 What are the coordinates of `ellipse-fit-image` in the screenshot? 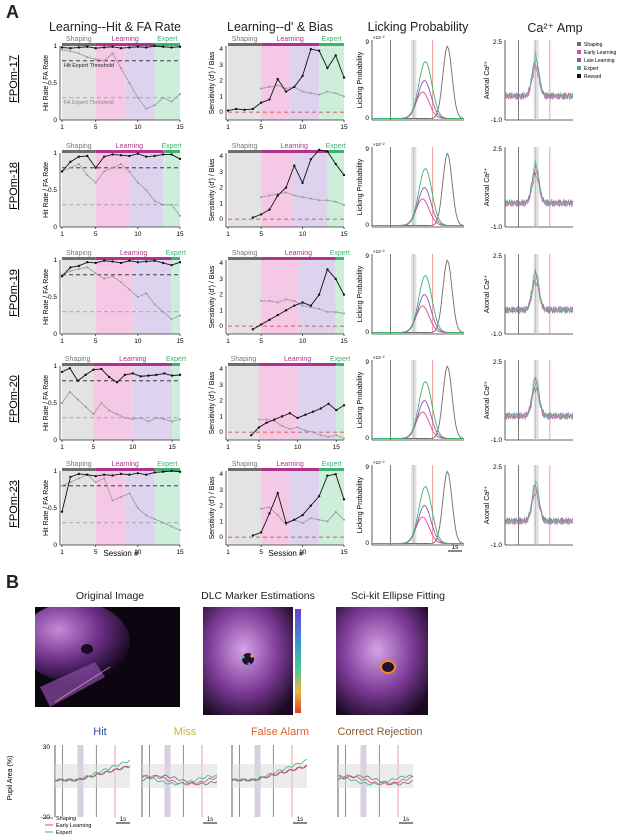 It's located at (382, 661).